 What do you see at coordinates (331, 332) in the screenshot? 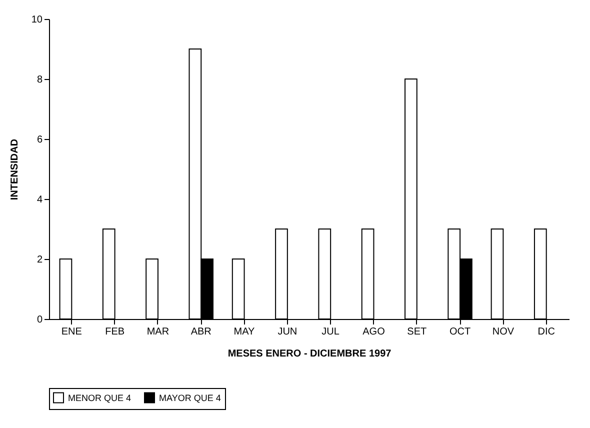
I see `x-tick-label: JUL` at bounding box center [331, 332].